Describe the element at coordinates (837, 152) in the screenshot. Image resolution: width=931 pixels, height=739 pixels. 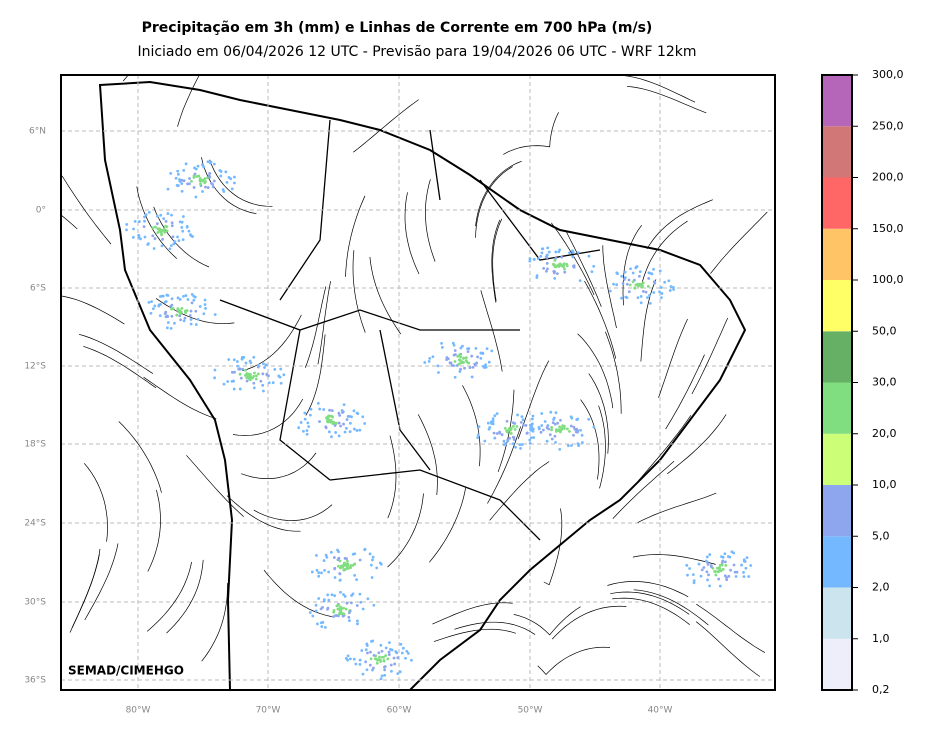
I see `colorbar-bin` at that location.